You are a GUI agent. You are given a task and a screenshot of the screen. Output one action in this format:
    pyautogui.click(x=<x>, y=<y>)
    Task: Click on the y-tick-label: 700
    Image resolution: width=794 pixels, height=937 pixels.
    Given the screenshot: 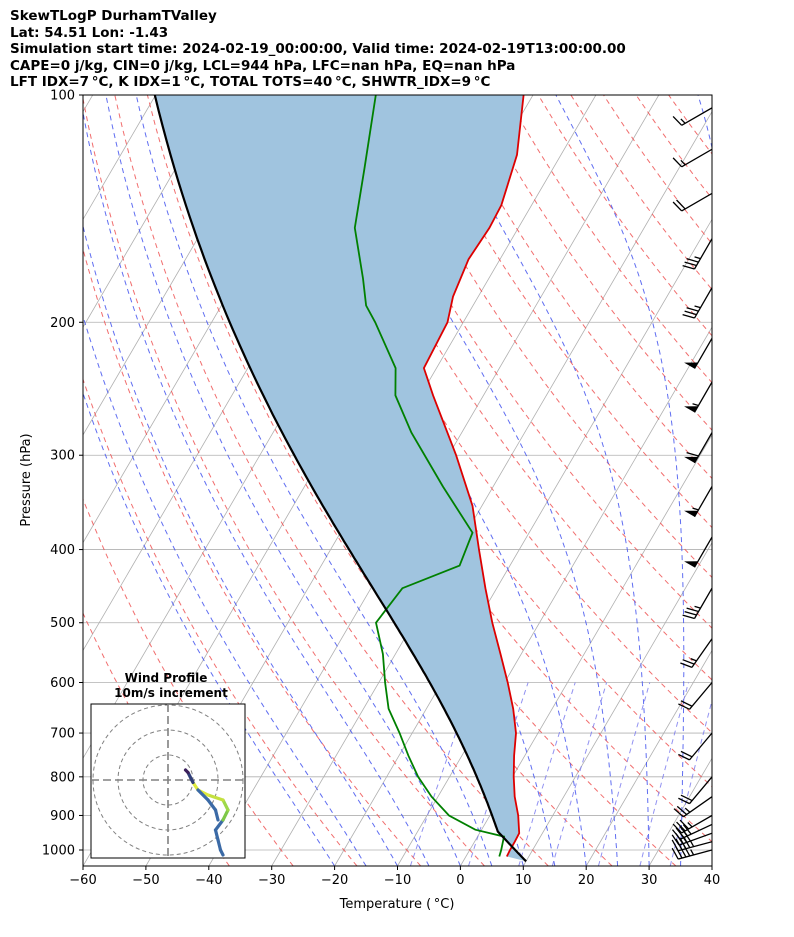 What is the action you would take?
    pyautogui.click(x=62, y=734)
    